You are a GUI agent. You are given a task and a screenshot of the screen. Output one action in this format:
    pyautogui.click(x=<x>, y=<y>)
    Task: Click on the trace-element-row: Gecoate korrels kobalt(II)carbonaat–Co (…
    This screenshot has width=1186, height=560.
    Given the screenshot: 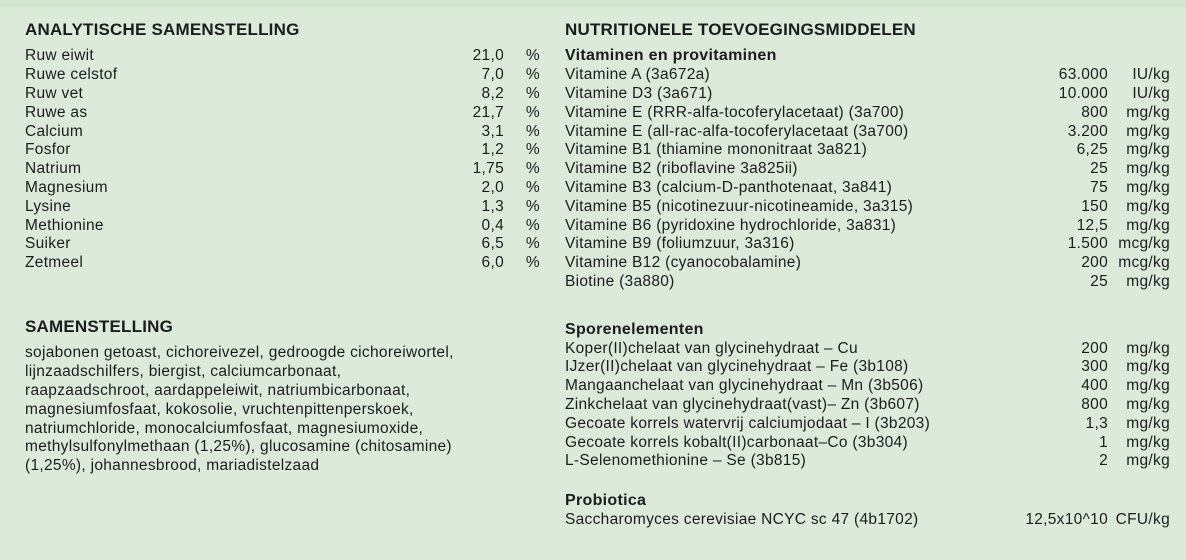 What is the action you would take?
    pyautogui.click(x=867, y=443)
    